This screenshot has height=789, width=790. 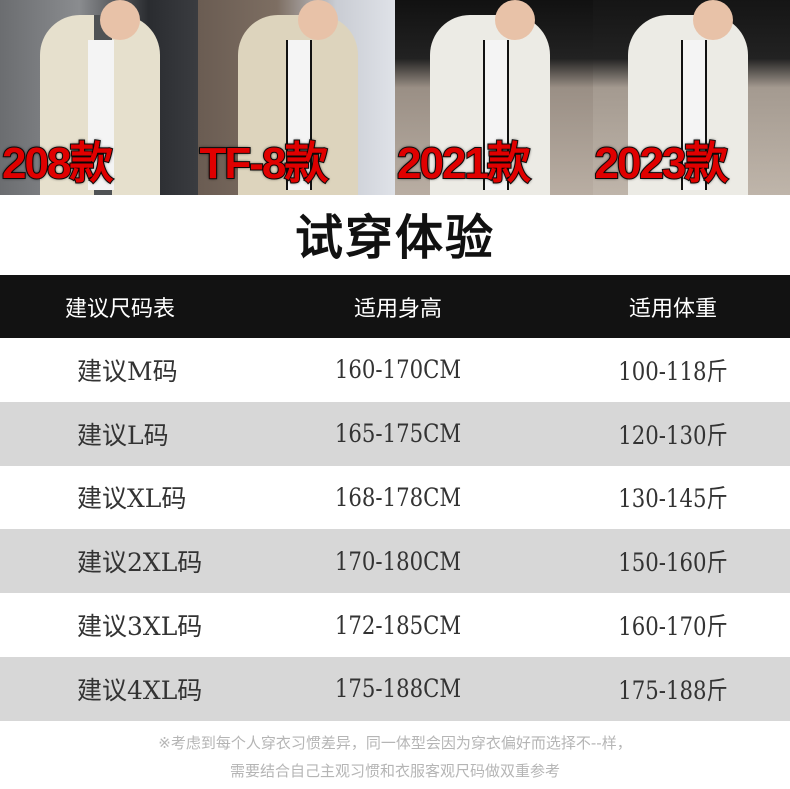 What do you see at coordinates (397, 309) in the screenshot?
I see `header-height: 适用身高` at bounding box center [397, 309].